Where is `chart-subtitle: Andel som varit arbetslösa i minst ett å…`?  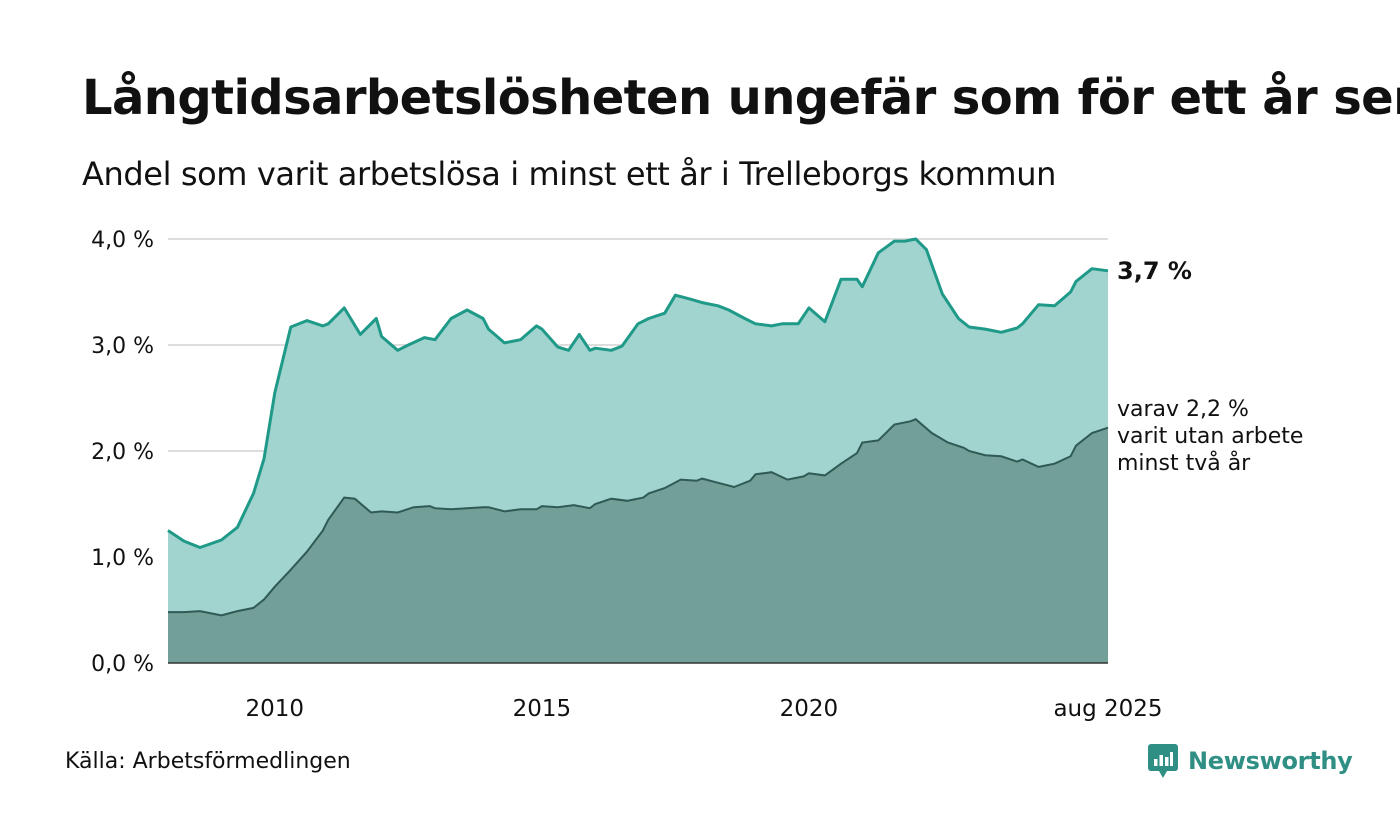
chart-subtitle: Andel som varit arbetslösa i minst ett å… is located at coordinates (569, 174).